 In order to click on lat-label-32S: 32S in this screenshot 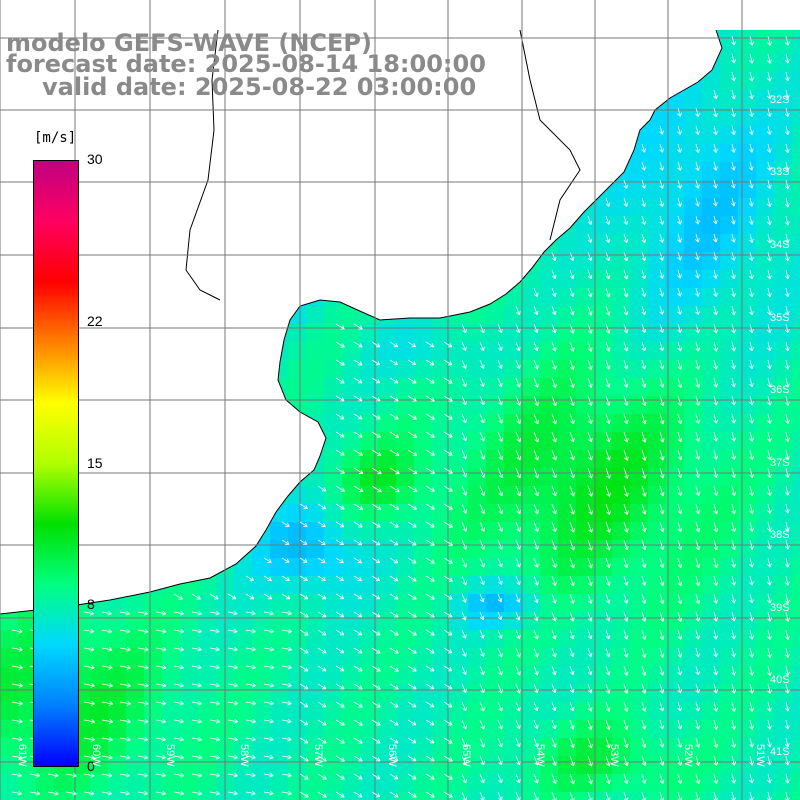, I will do `click(780, 100)`.